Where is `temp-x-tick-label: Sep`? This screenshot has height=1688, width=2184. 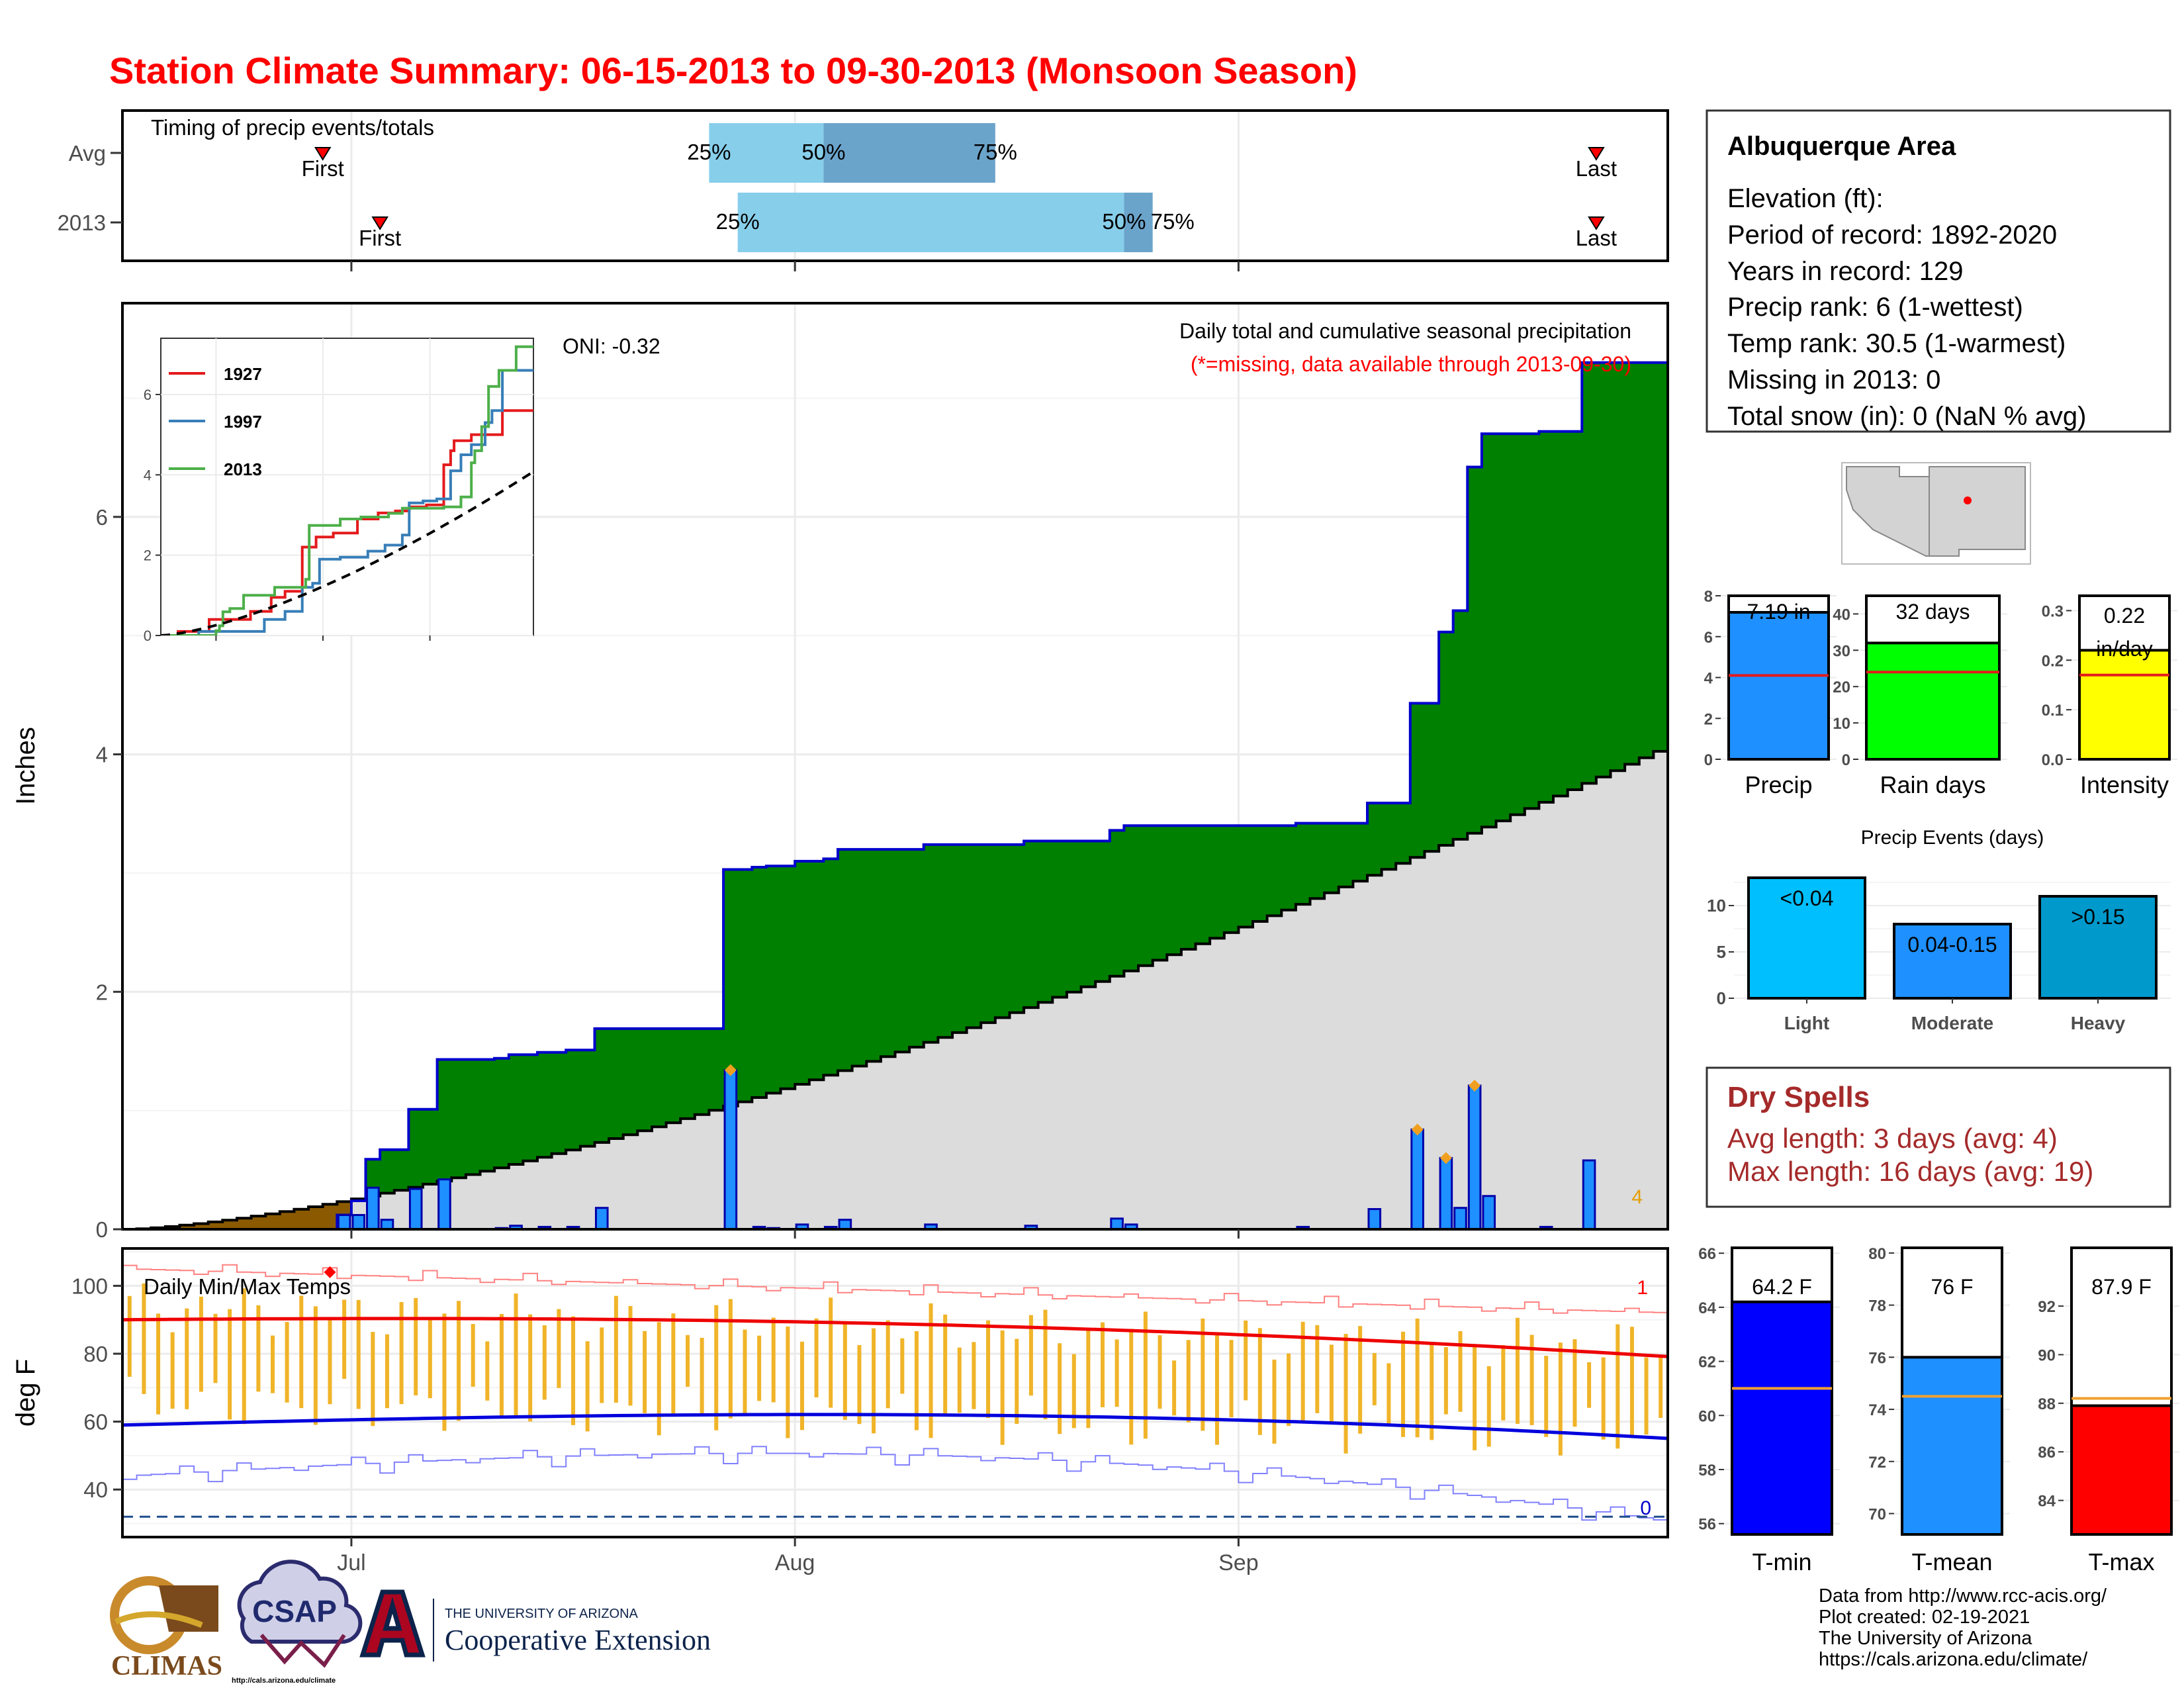 temp-x-tick-label: Sep is located at coordinates (1238, 1562).